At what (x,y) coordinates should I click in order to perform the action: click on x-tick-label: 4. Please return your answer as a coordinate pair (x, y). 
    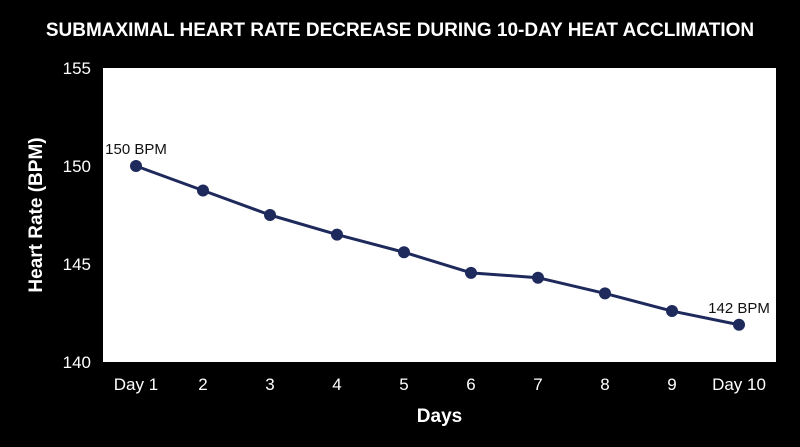
    Looking at the image, I should click on (336, 384).